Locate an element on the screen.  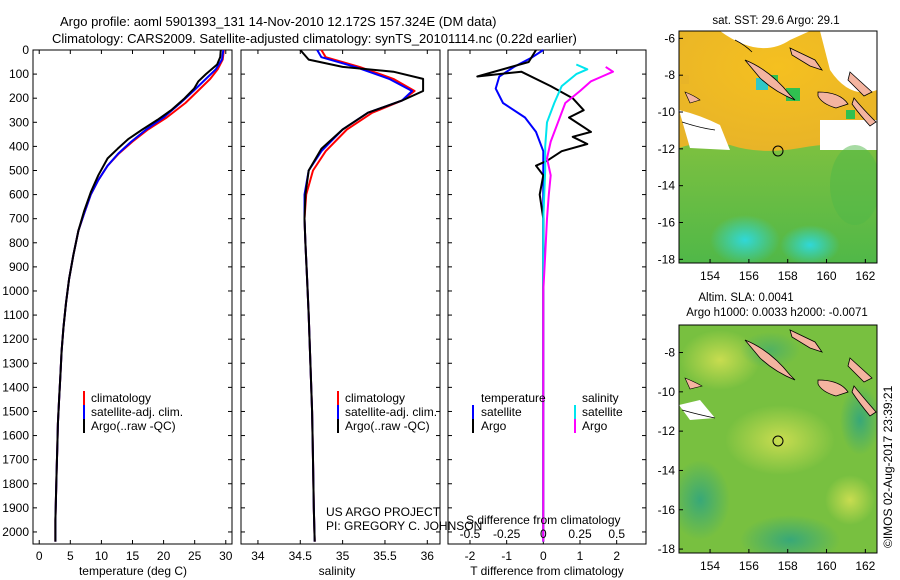
s-tick-label: 0.25 is located at coordinates (580, 534).